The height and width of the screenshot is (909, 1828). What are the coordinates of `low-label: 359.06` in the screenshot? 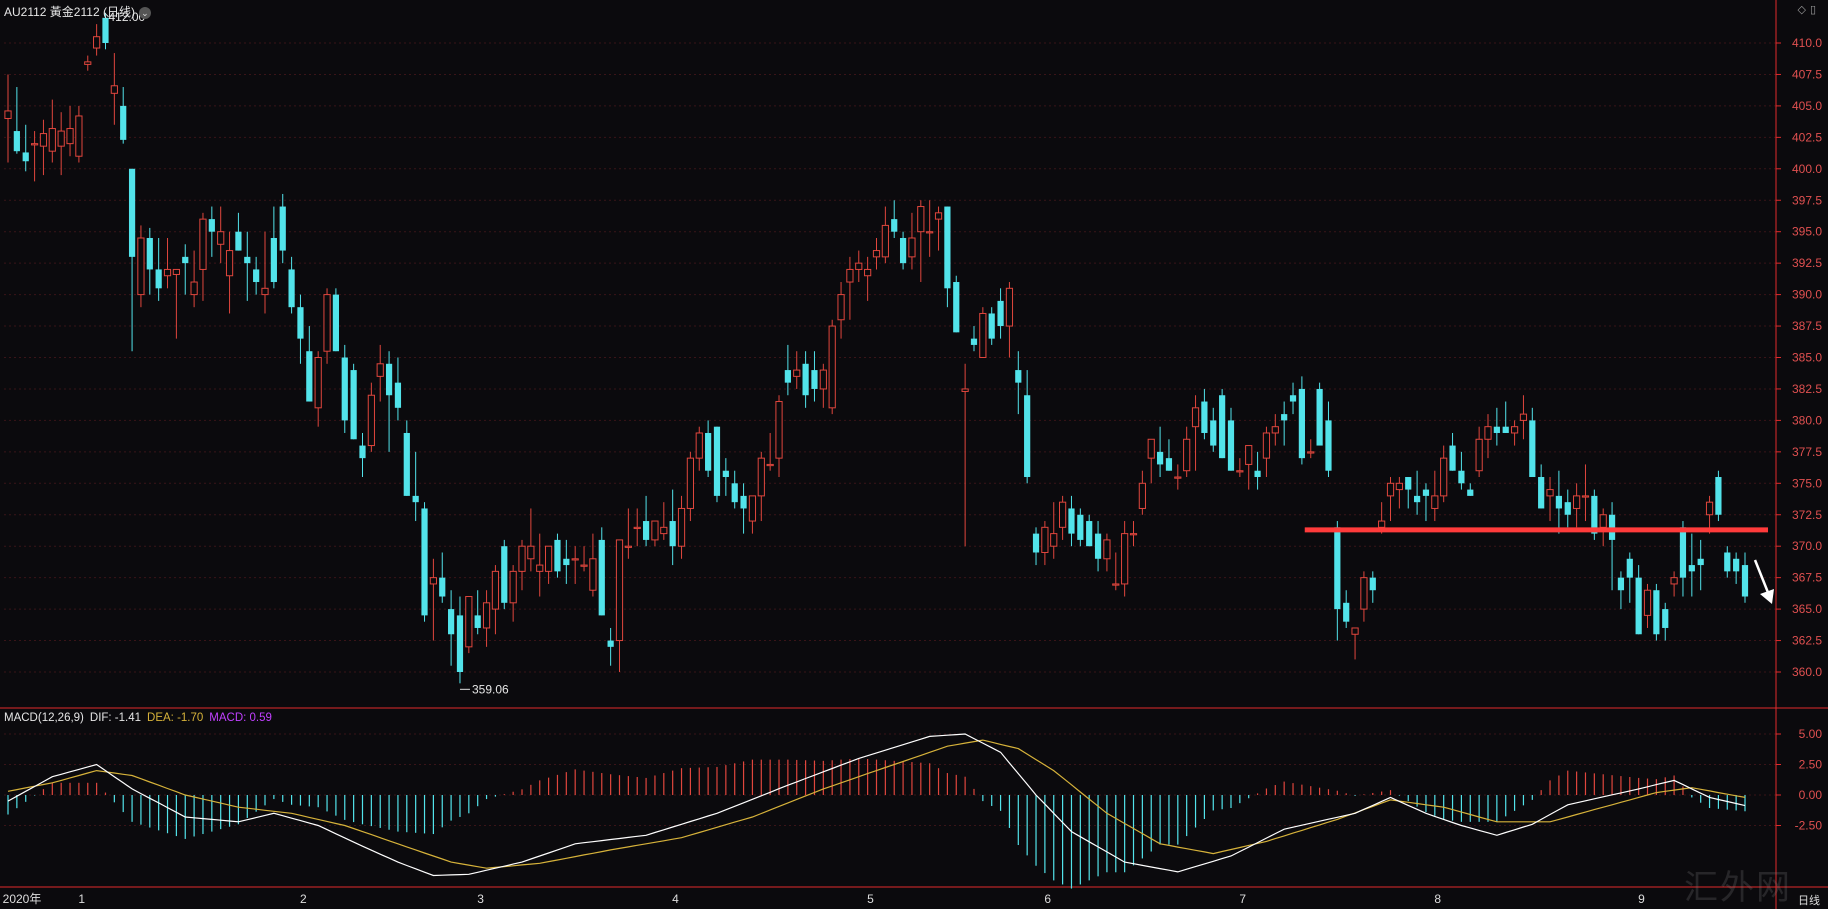 It's located at (490, 689).